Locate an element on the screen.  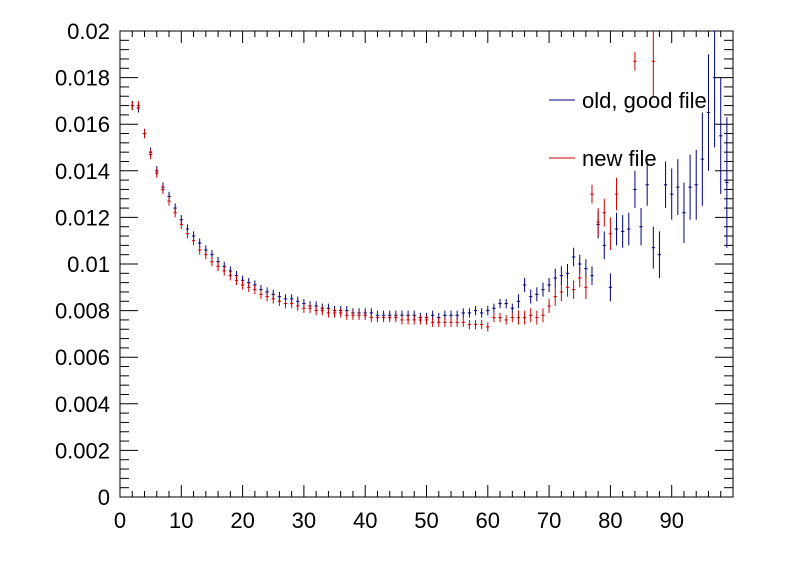
x-tick-label: 0 is located at coordinates (120, 520).